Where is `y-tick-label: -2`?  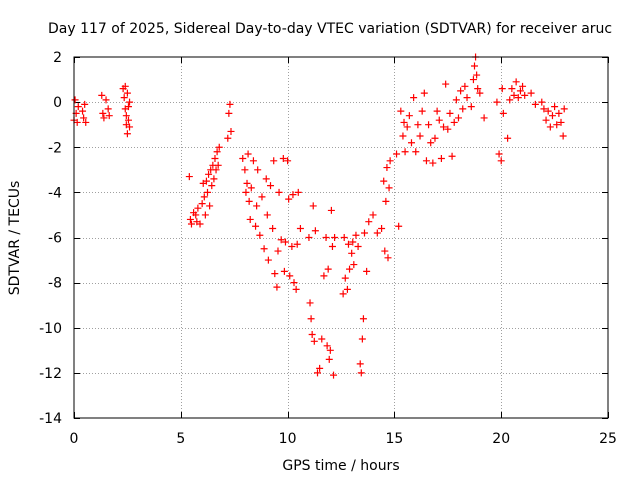 y-tick-label: -2 is located at coordinates (55, 148).